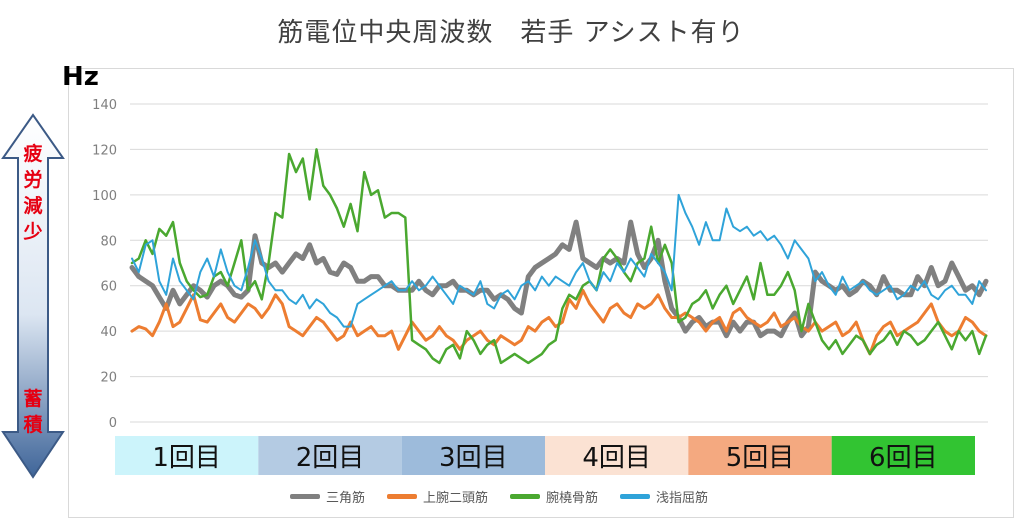 The width and height of the screenshot is (1022, 525). I want to click on y-tick-label: 80, so click(108, 241).